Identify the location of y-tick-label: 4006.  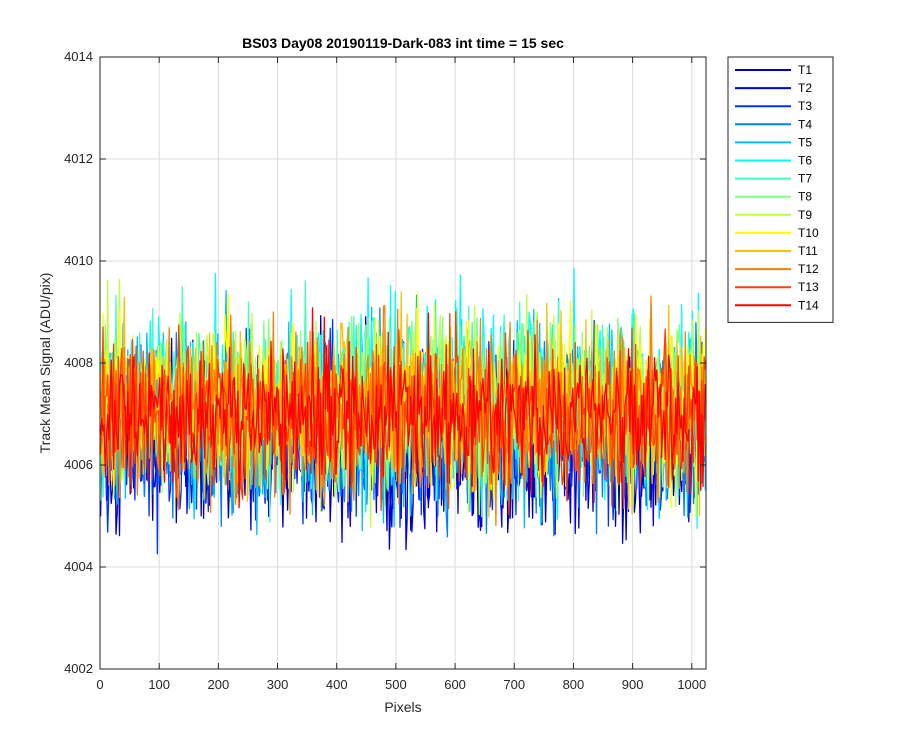
(78, 464).